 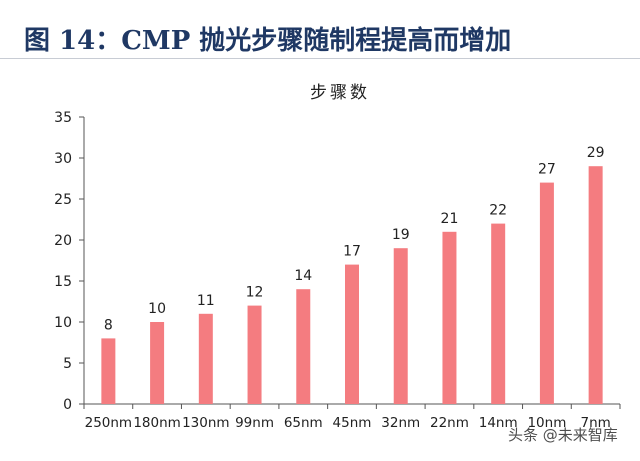 I want to click on x-tick-label: 250nm, so click(x=108, y=423).